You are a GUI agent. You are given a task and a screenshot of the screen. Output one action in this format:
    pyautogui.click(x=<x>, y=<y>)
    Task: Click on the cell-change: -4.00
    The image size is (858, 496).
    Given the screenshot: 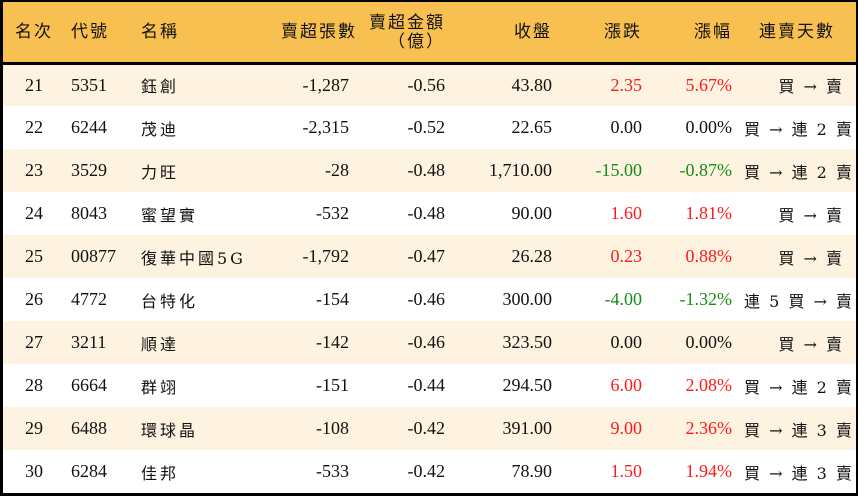 What is the action you would take?
    pyautogui.click(x=623, y=299)
    